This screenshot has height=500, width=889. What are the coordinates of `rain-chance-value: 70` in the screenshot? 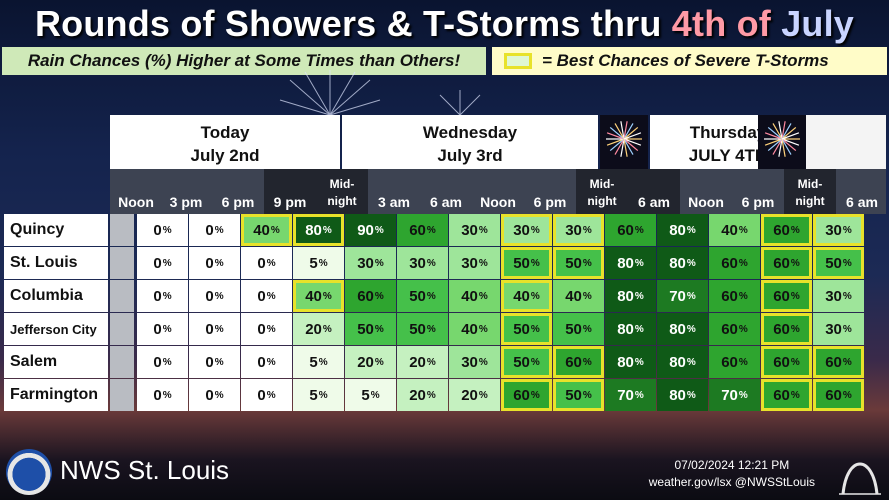 It's located at (729, 395).